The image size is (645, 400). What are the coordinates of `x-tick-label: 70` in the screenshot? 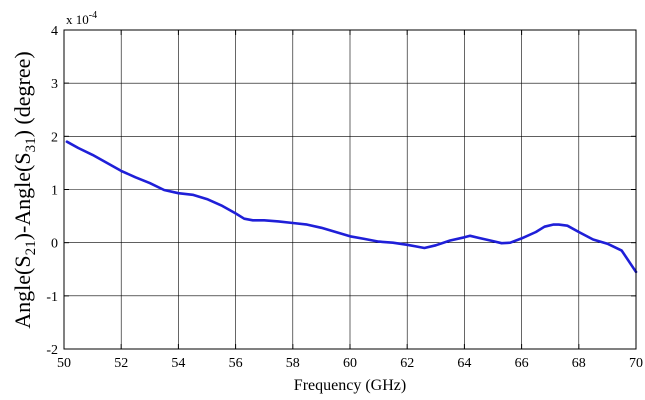 It's located at (636, 363).